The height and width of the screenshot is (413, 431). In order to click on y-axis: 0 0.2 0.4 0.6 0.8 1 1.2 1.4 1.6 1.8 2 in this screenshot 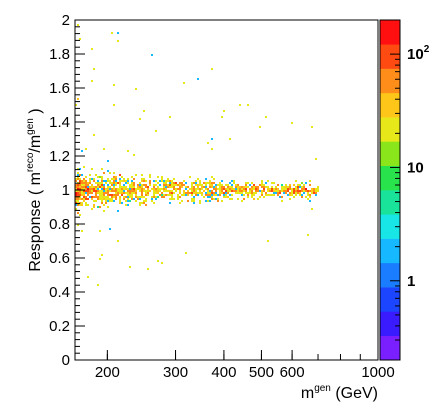, I will do `click(67, 190)`.